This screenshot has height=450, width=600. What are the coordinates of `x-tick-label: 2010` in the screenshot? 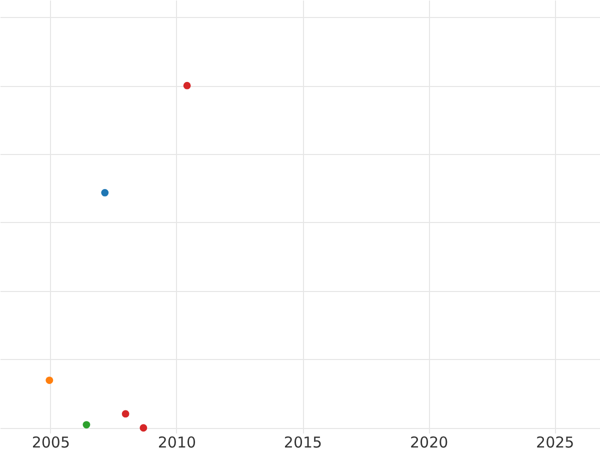 It's located at (177, 442).